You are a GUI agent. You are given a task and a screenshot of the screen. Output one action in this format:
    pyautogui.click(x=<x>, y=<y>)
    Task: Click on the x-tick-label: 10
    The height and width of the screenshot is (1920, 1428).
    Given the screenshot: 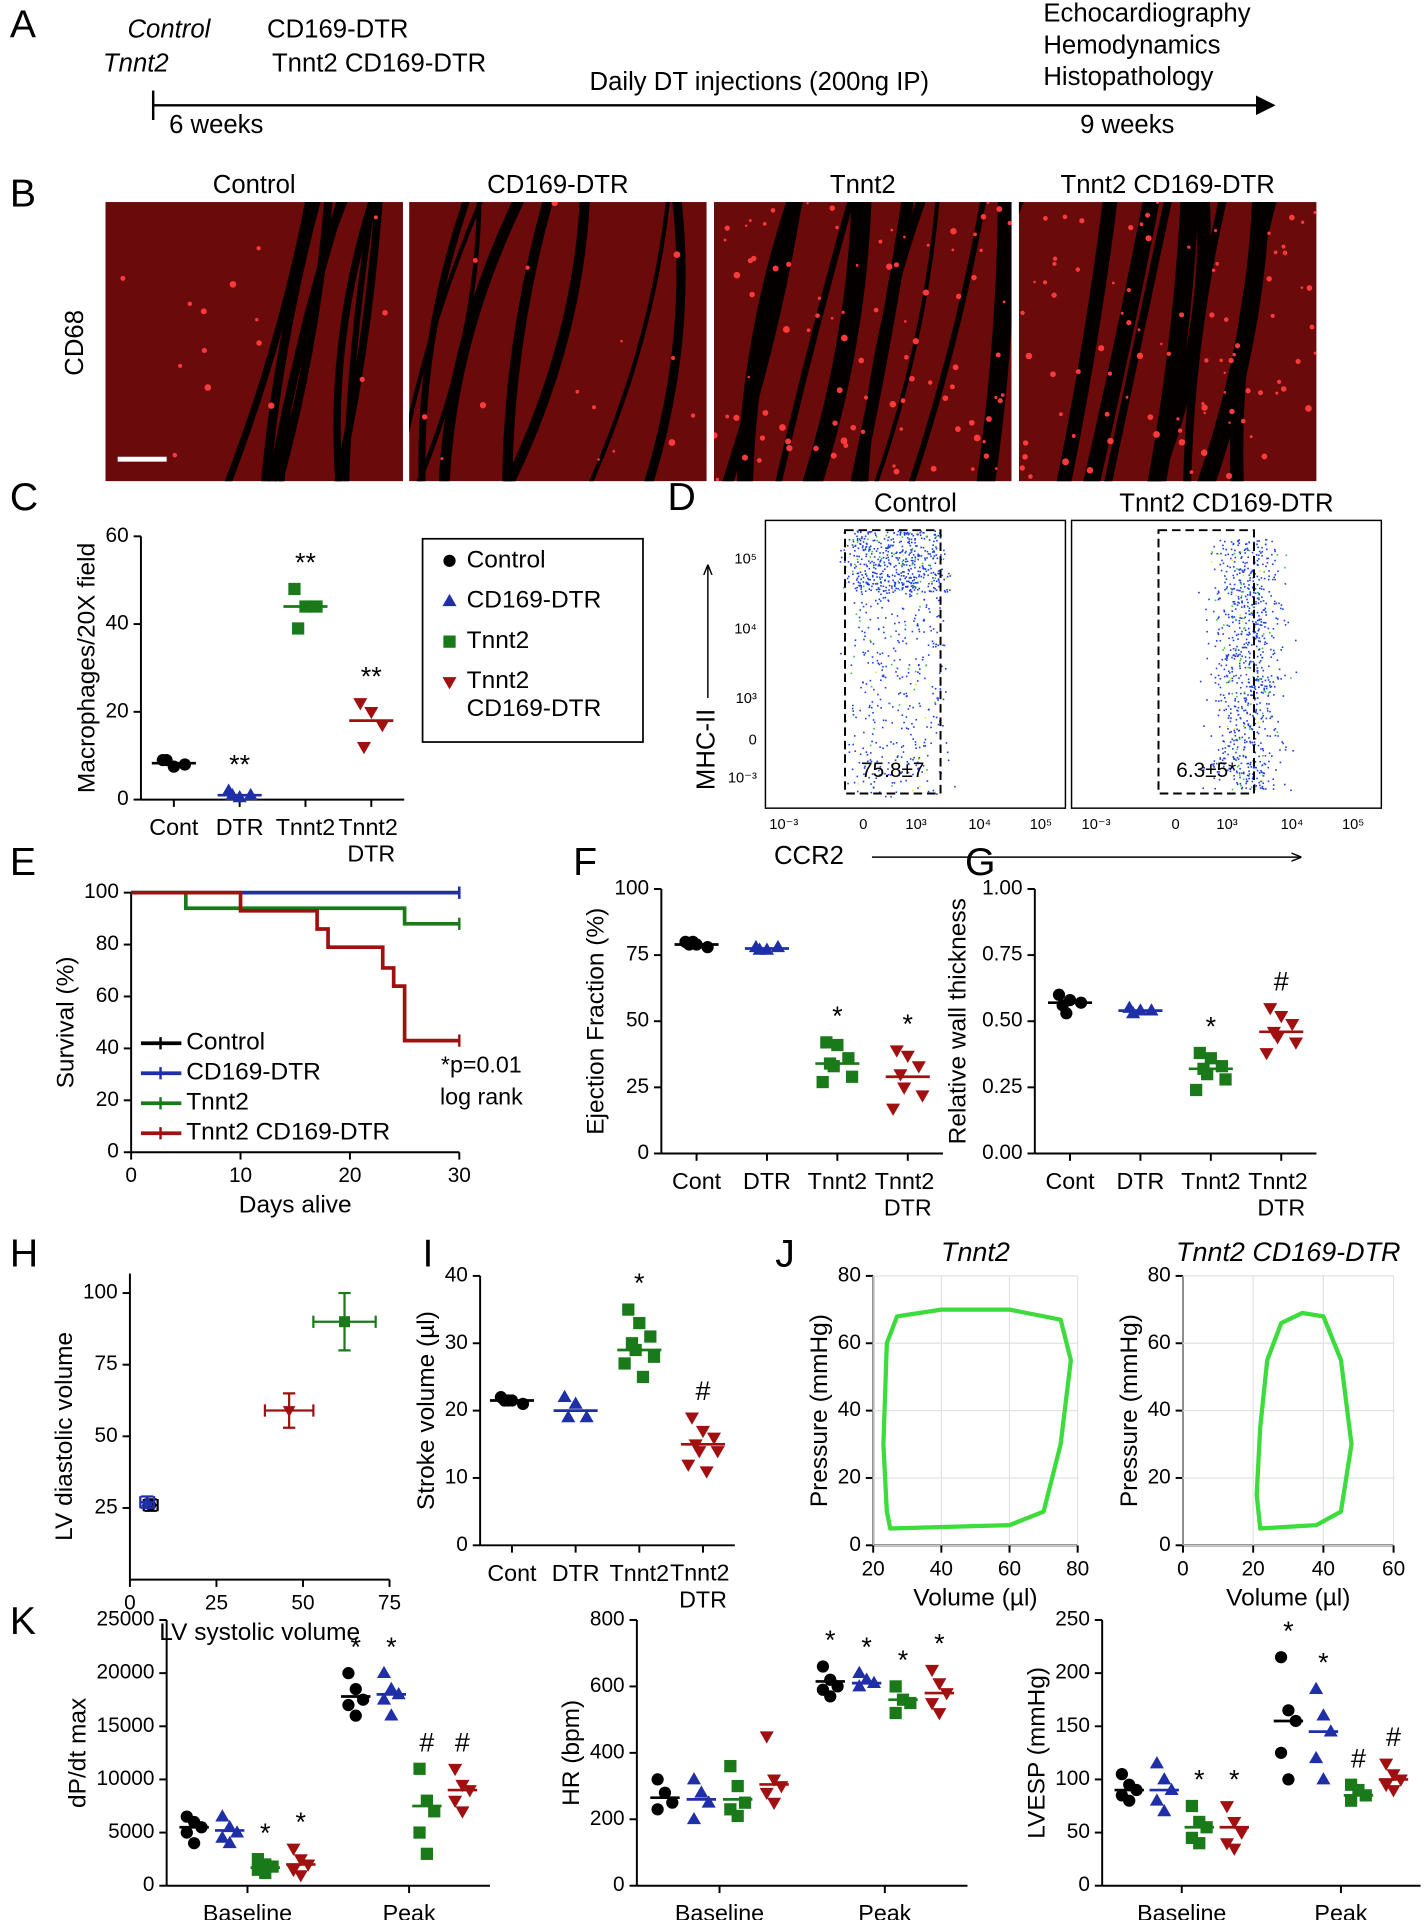 What is the action you would take?
    pyautogui.click(x=240, y=1175)
    